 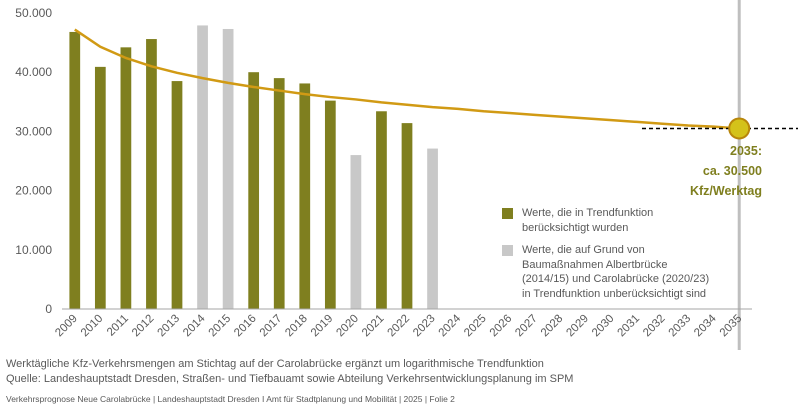 I want to click on x-tick-label-2016: 2016, so click(x=245, y=326).